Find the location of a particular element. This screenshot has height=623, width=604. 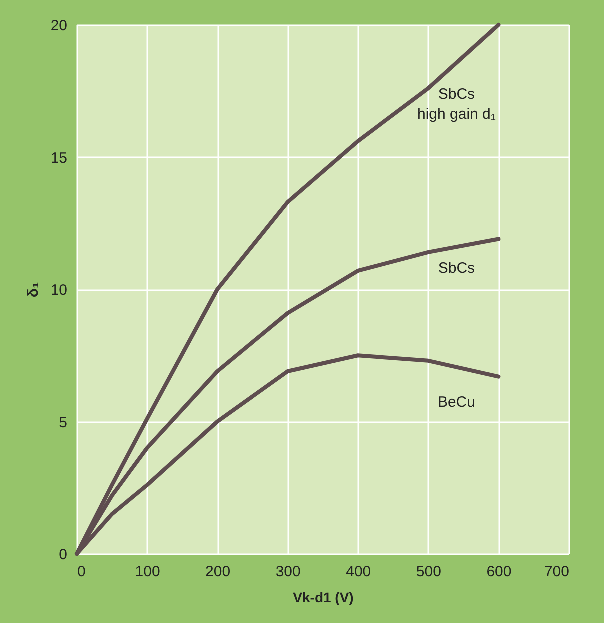

series-label: SbCs high gain d₁ is located at coordinates (456, 104).